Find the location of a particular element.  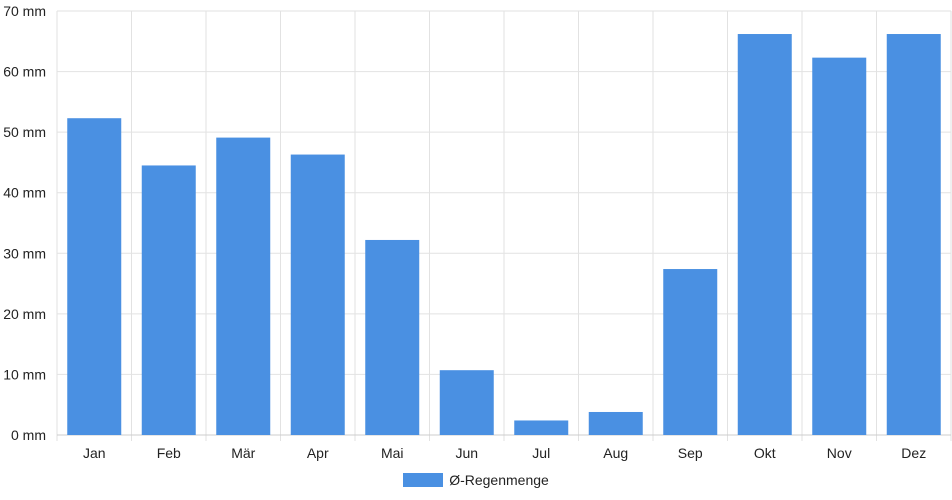

bar-Apr is located at coordinates (317, 294).